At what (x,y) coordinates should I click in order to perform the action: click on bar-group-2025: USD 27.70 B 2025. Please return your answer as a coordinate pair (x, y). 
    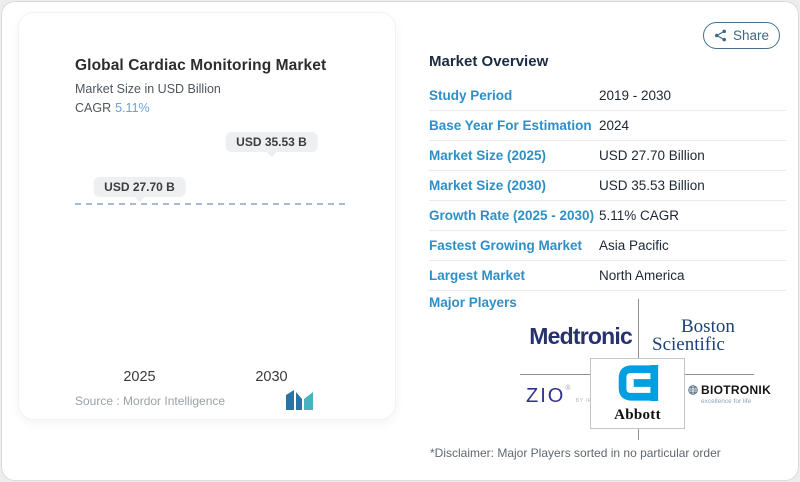
    Looking at the image, I should click on (139, 280).